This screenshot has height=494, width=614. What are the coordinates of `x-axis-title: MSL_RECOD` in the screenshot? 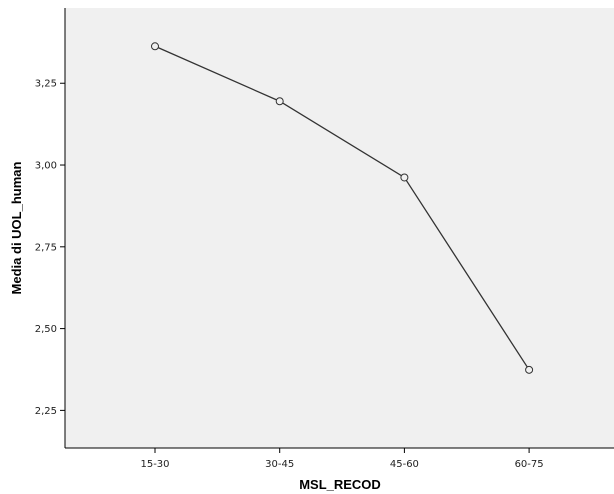 It's located at (340, 484).